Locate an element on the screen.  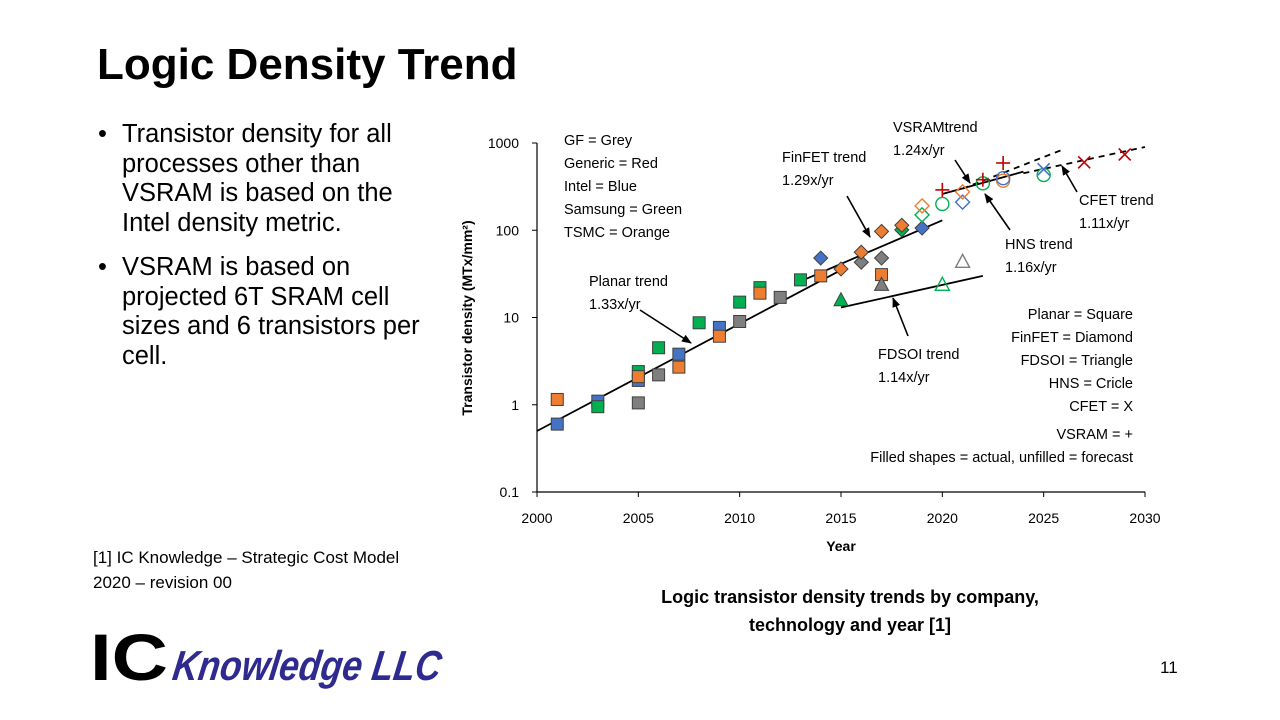
x-axis-title: Year is located at coordinates (841, 546).